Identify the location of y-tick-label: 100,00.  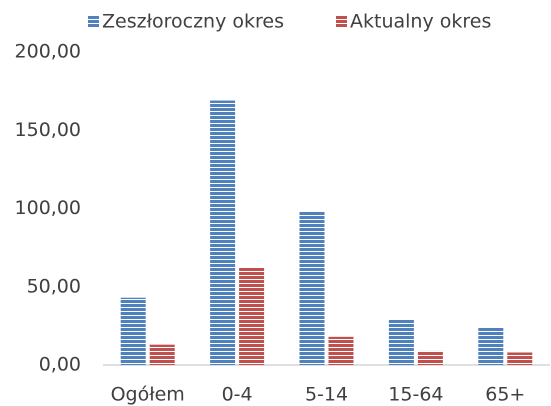
(48, 208).